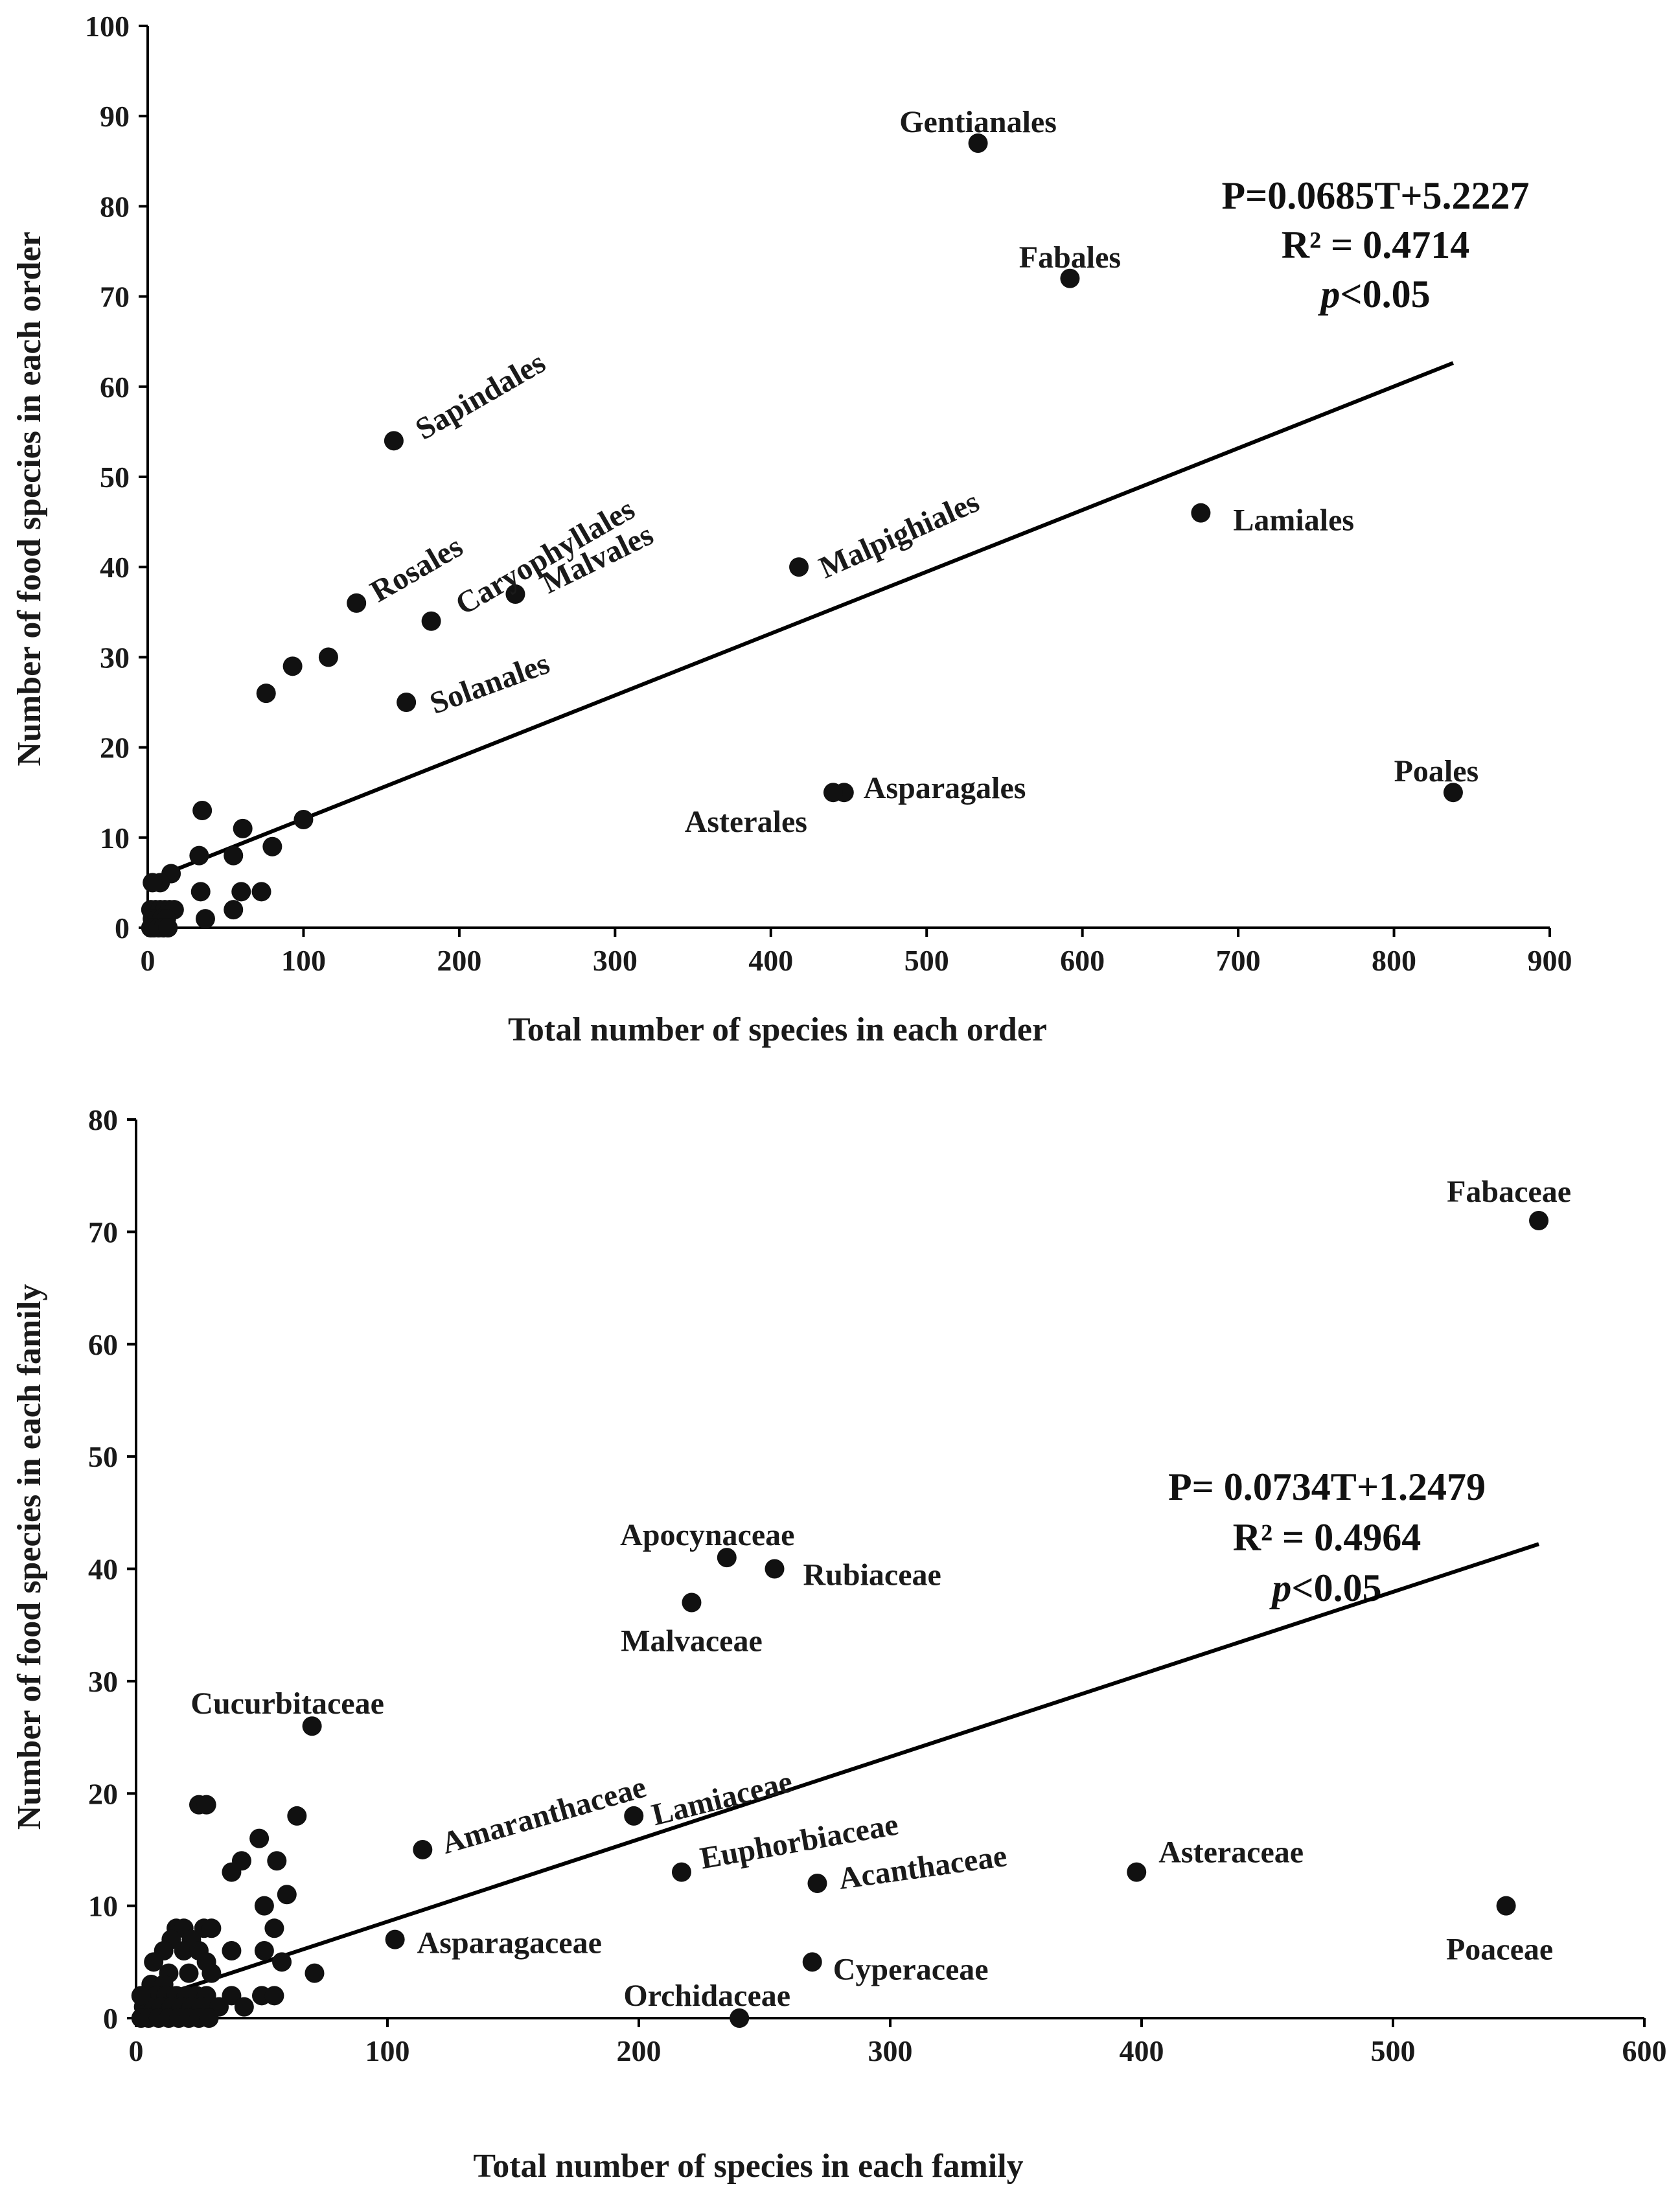  I want to click on family-label-malvaceae: Malvaceae, so click(692, 1642).